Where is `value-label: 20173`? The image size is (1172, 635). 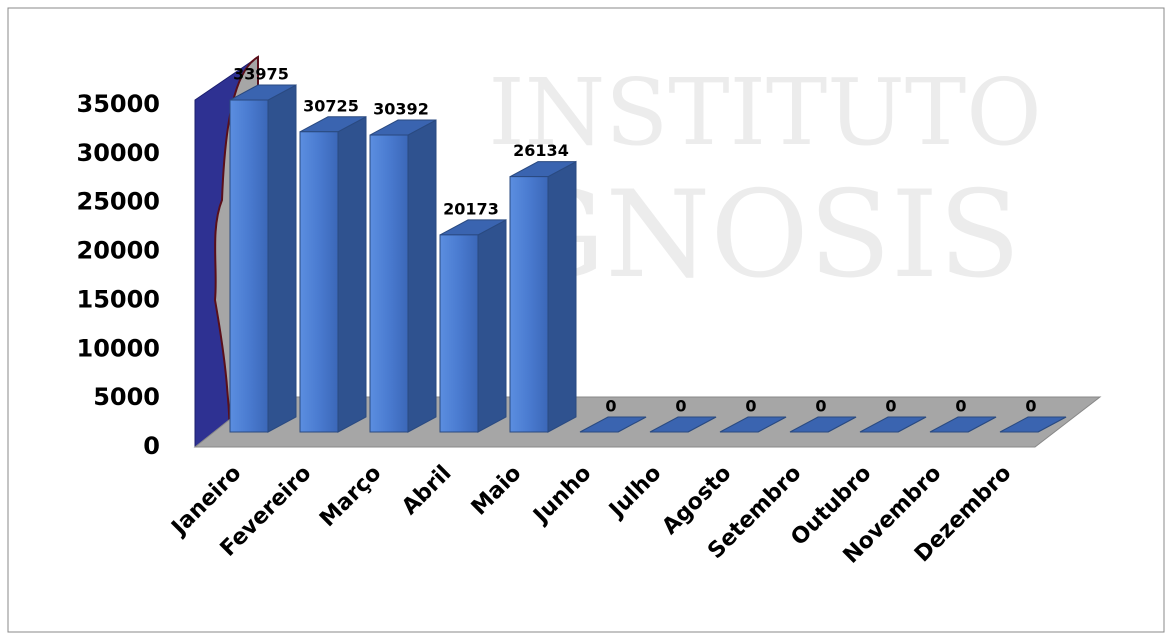
value-label: 20173 is located at coordinates (471, 208).